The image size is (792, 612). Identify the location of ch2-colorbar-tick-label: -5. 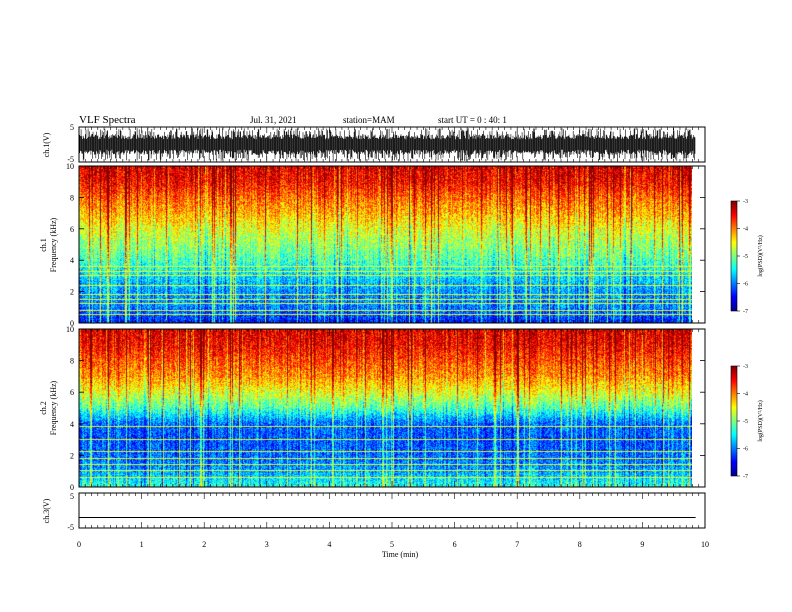
(745, 422).